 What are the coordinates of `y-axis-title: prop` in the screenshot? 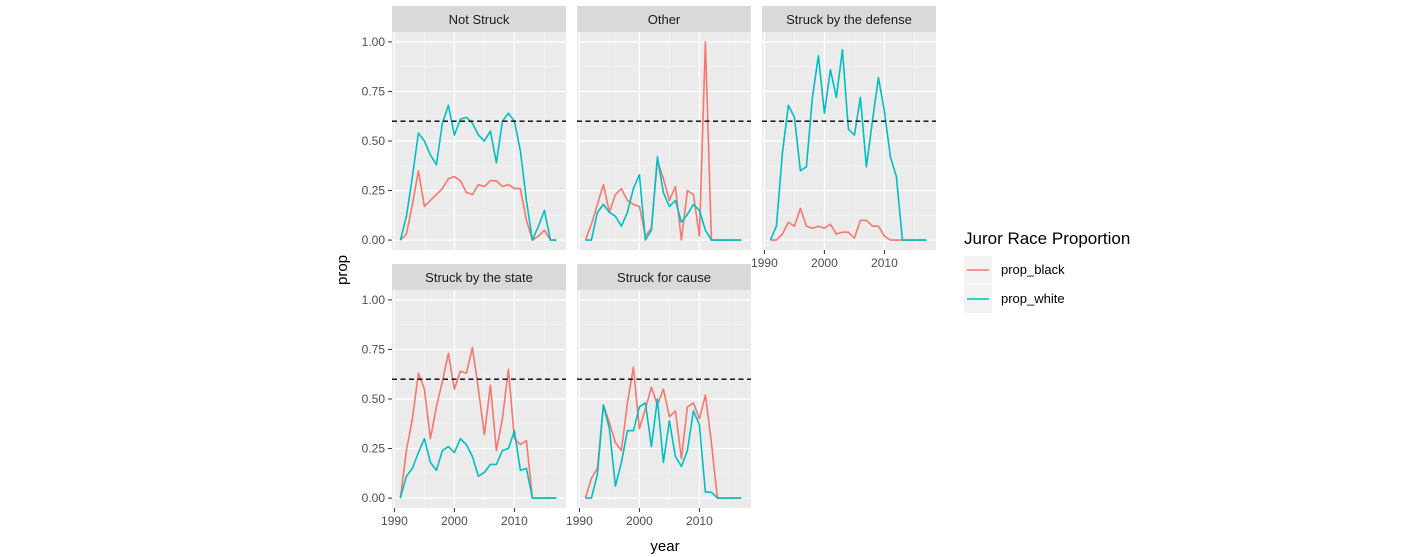 It's located at (342, 270).